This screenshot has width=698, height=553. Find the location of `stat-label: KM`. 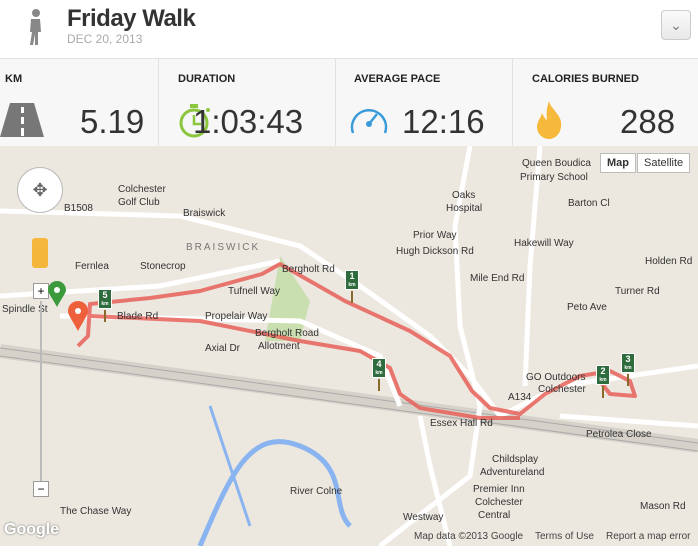

stat-label: KM is located at coordinates (14, 79).